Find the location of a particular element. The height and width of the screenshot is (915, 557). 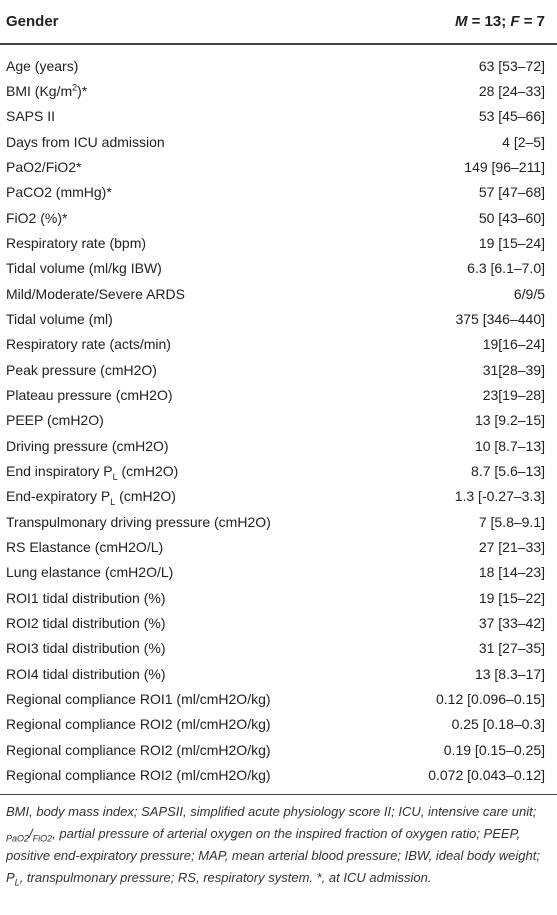

table-row: ROI3 tidal distribution (%) 31 [27–35] is located at coordinates (278, 648).